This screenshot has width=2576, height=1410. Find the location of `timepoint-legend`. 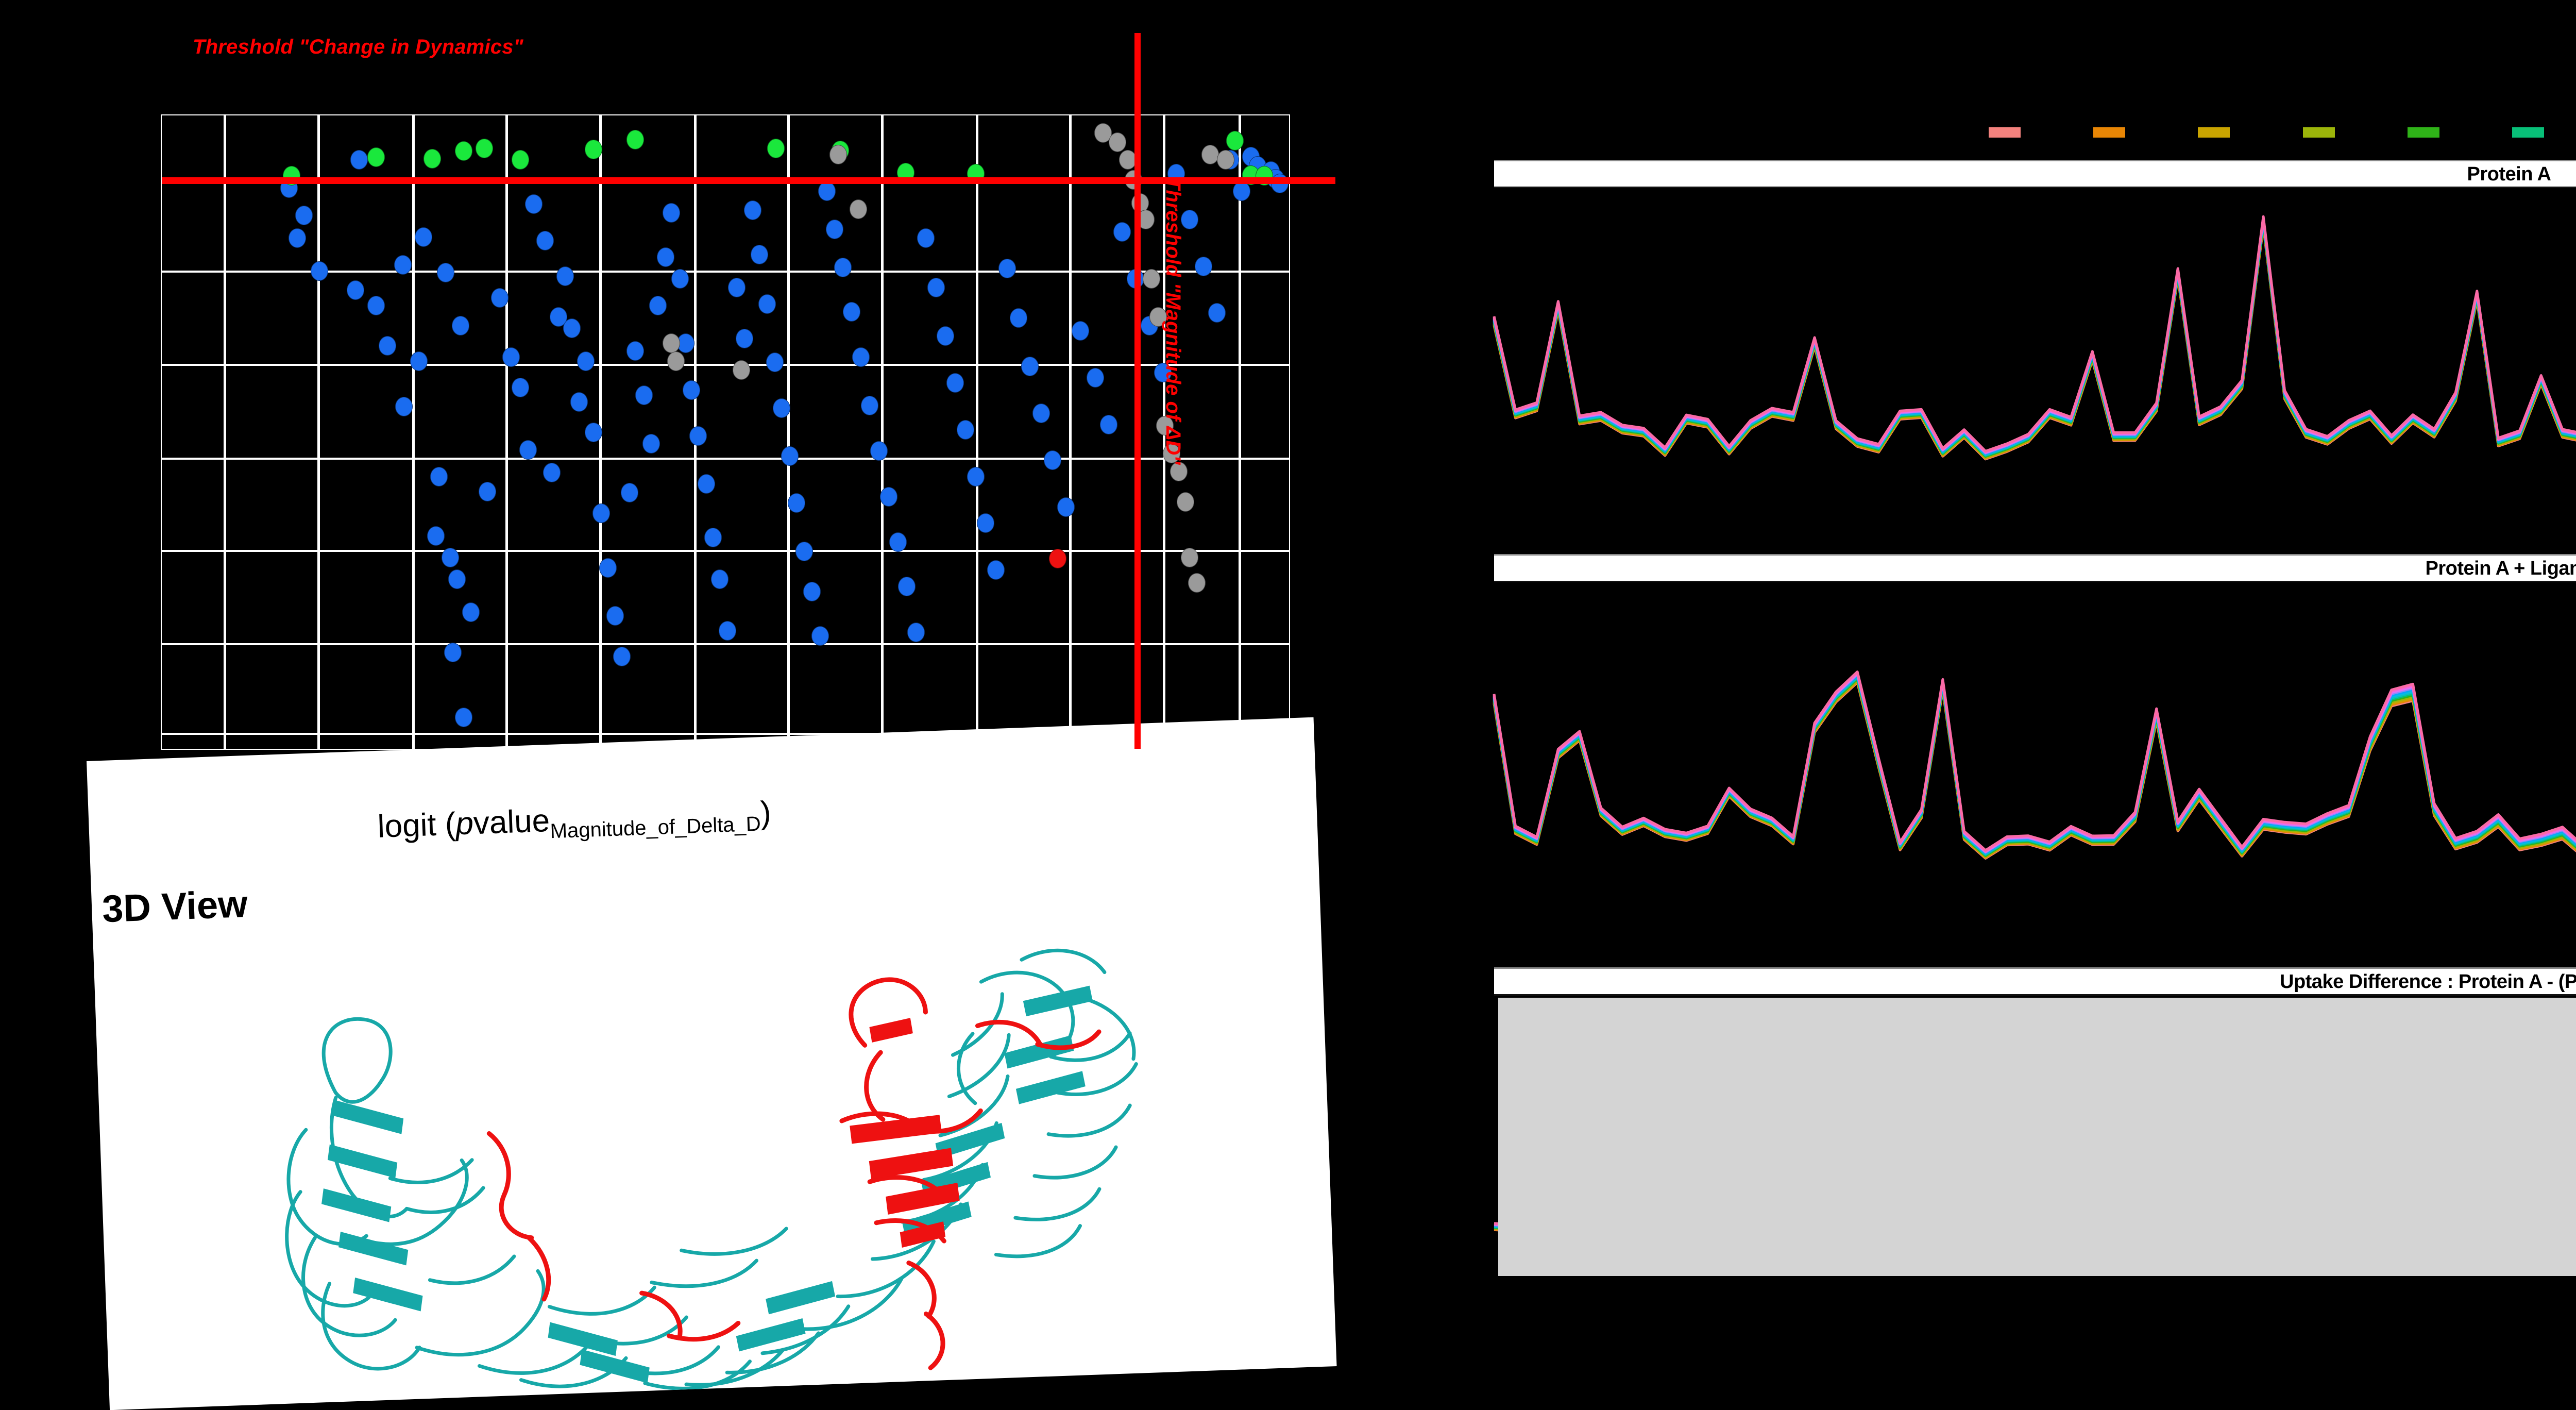

timepoint-legend is located at coordinates (2282, 134).